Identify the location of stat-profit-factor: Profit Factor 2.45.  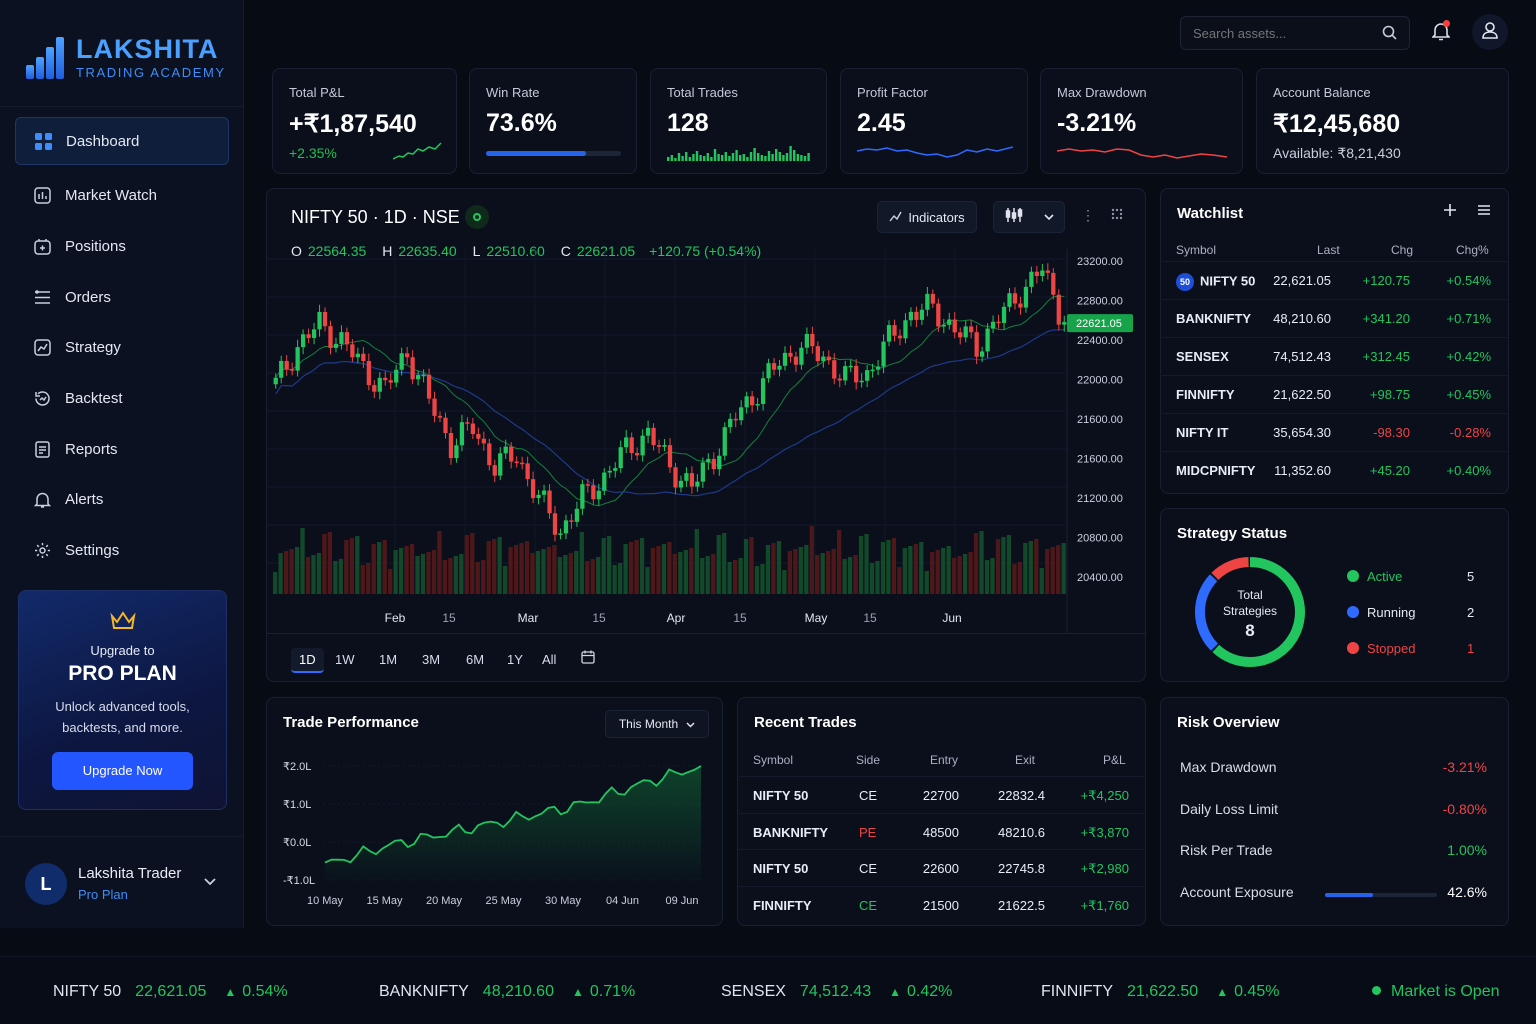
(934, 121).